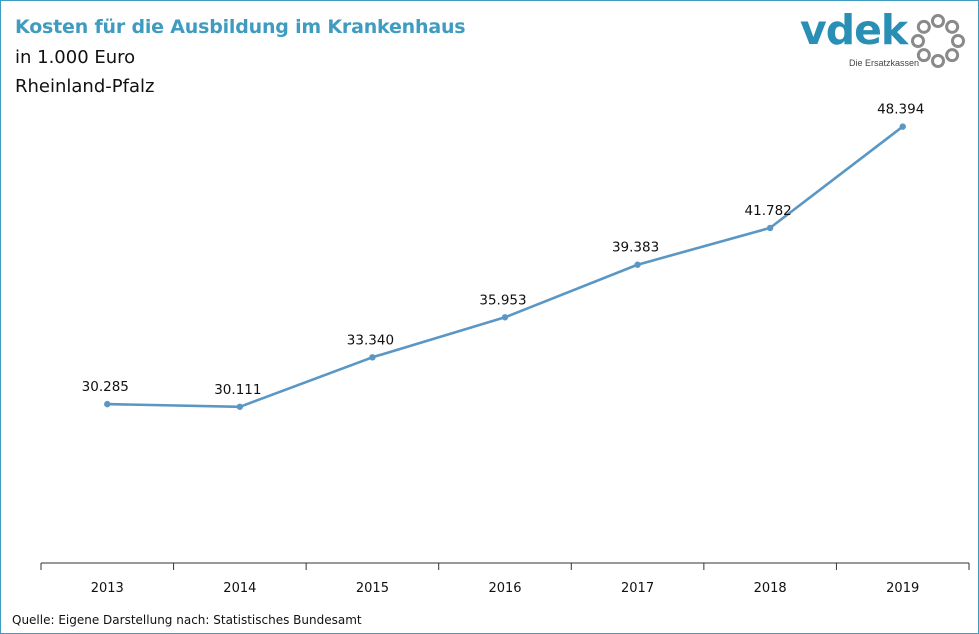 The height and width of the screenshot is (634, 979). Describe the element at coordinates (884, 63) in the screenshot. I see `logo-tagline: Die Ersatzkassen` at that location.